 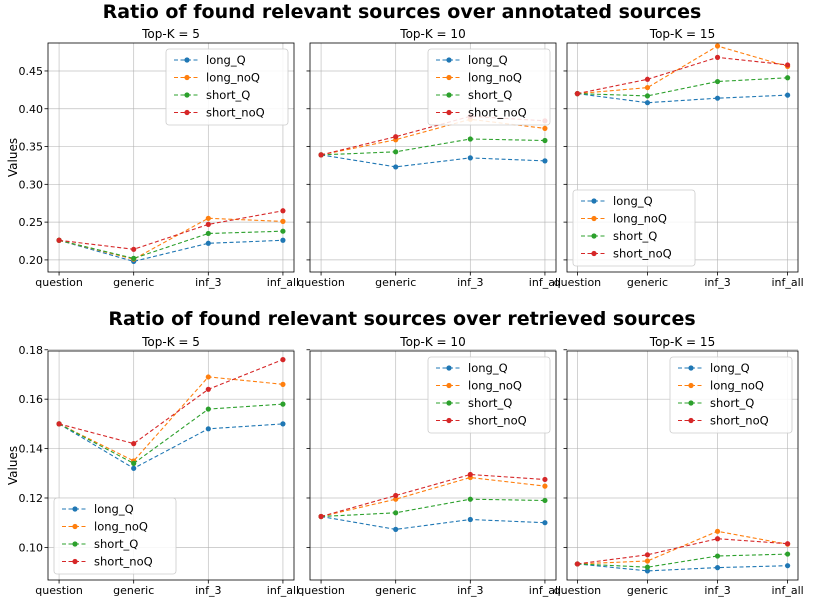 I want to click on y-tick-label: 0.14, so click(x=31, y=449).